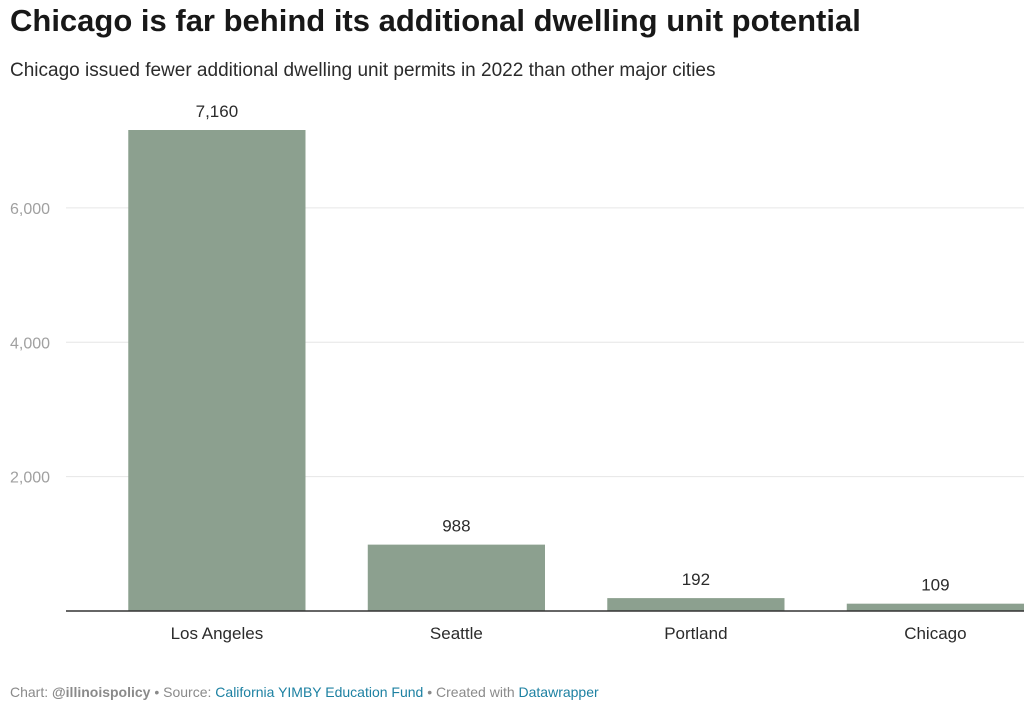 The height and width of the screenshot is (714, 1024). I want to click on x-category-label: Los Angeles, so click(217, 633).